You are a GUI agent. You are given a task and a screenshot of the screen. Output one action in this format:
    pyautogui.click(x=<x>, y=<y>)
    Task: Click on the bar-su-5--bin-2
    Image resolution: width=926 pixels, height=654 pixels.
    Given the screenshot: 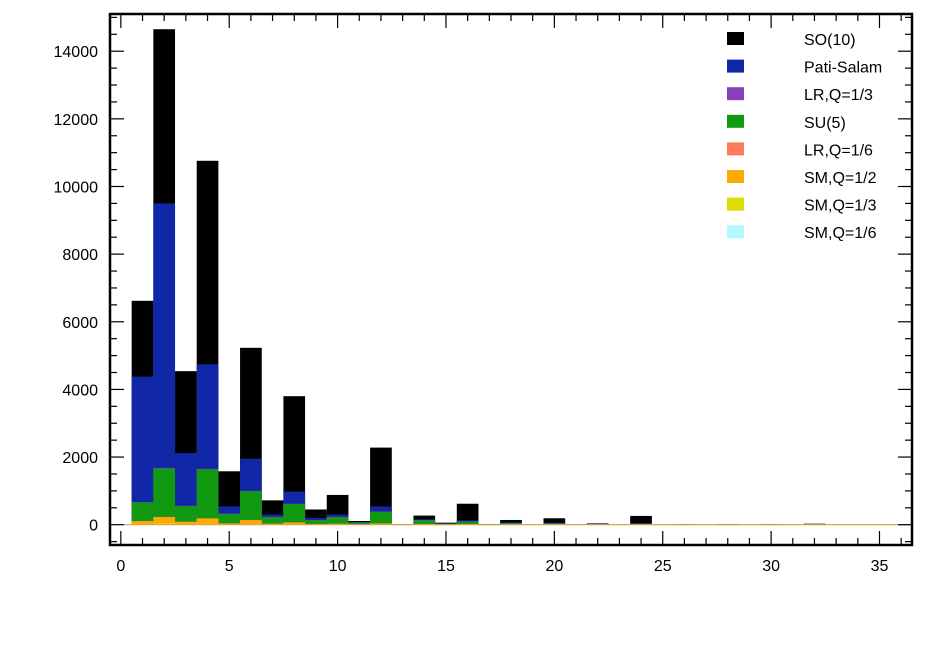 What is the action you would take?
    pyautogui.click(x=164, y=496)
    